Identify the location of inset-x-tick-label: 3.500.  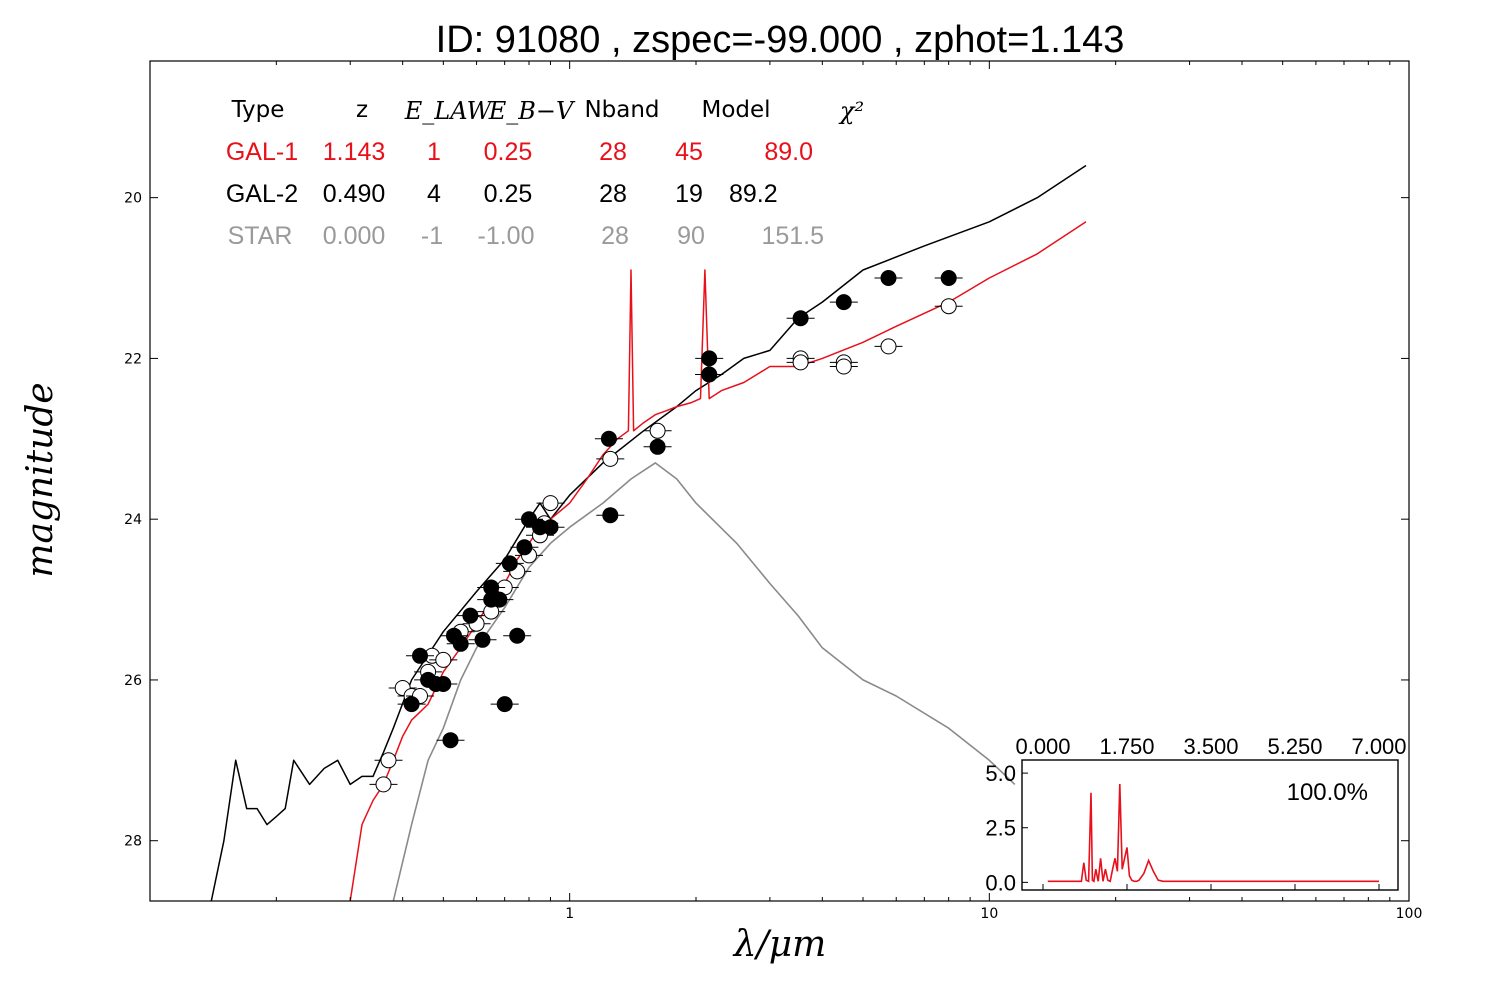
(1210, 746).